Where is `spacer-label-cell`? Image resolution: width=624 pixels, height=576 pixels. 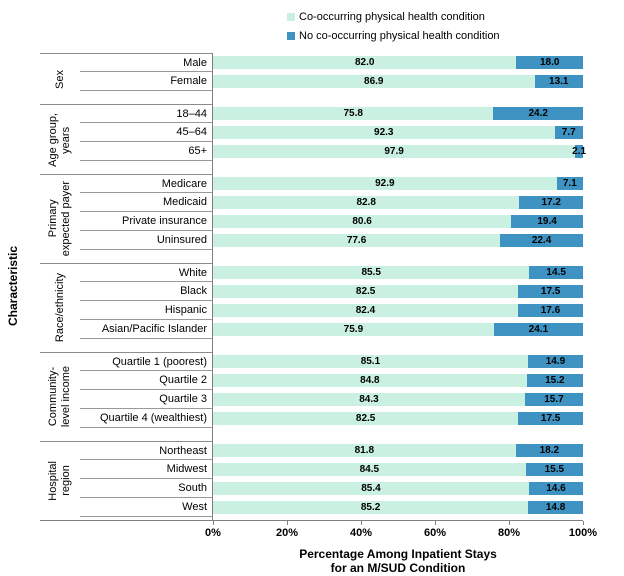 spacer-label-cell is located at coordinates (146, 97).